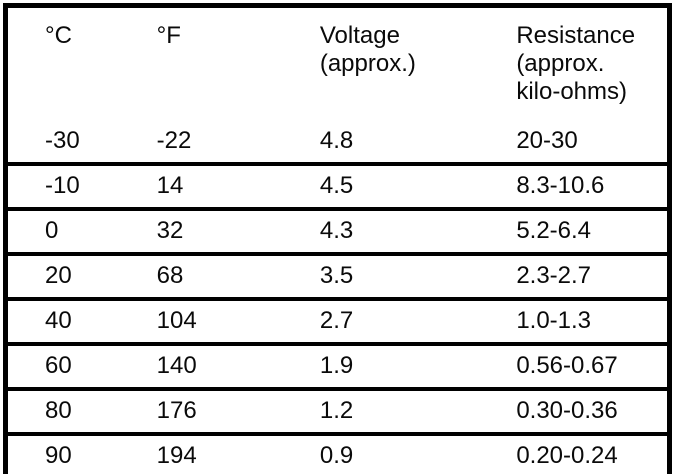  Describe the element at coordinates (176, 410) in the screenshot. I see `cell-fahrenheit: 176` at that location.